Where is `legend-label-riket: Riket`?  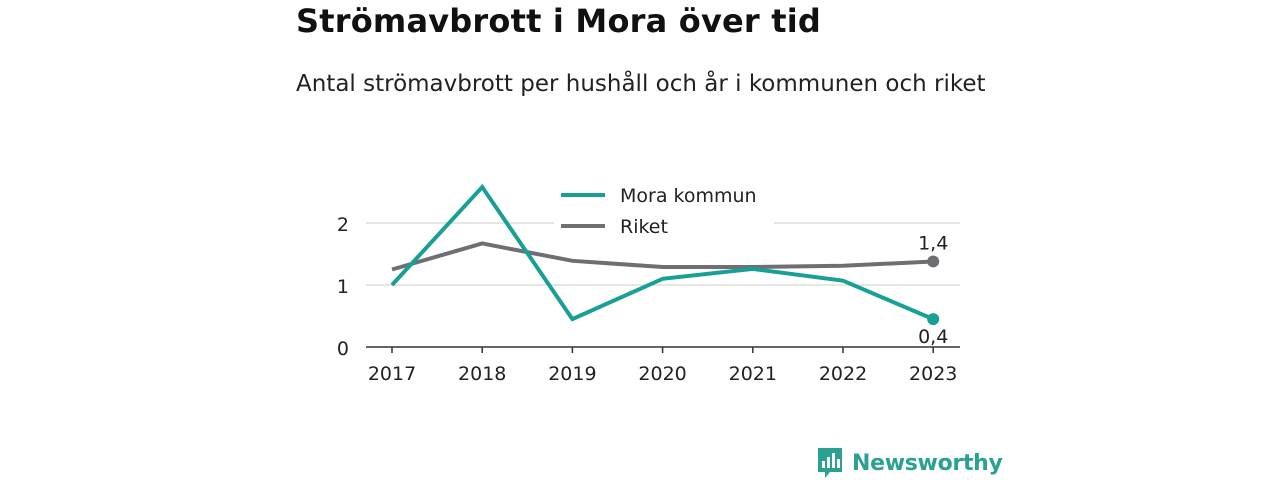
legend-label-riket: Riket is located at coordinates (644, 227).